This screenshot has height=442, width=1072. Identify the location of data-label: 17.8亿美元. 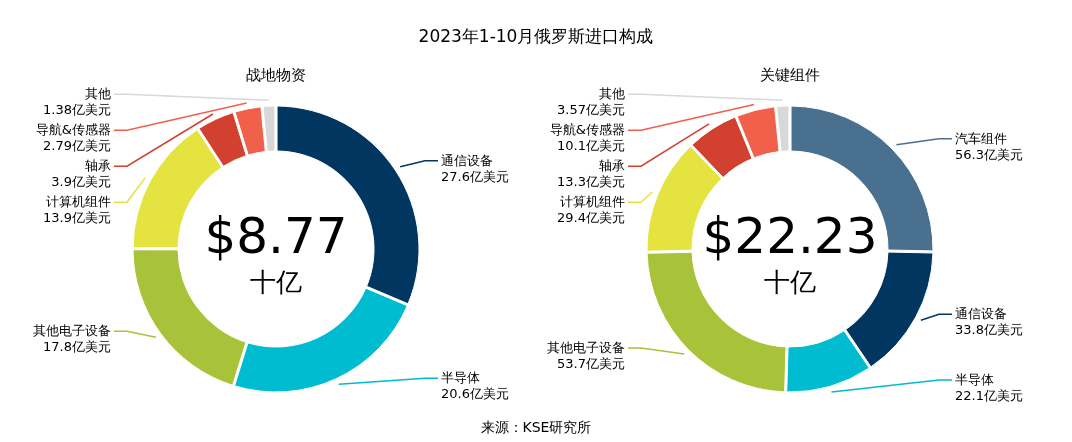
(77, 347).